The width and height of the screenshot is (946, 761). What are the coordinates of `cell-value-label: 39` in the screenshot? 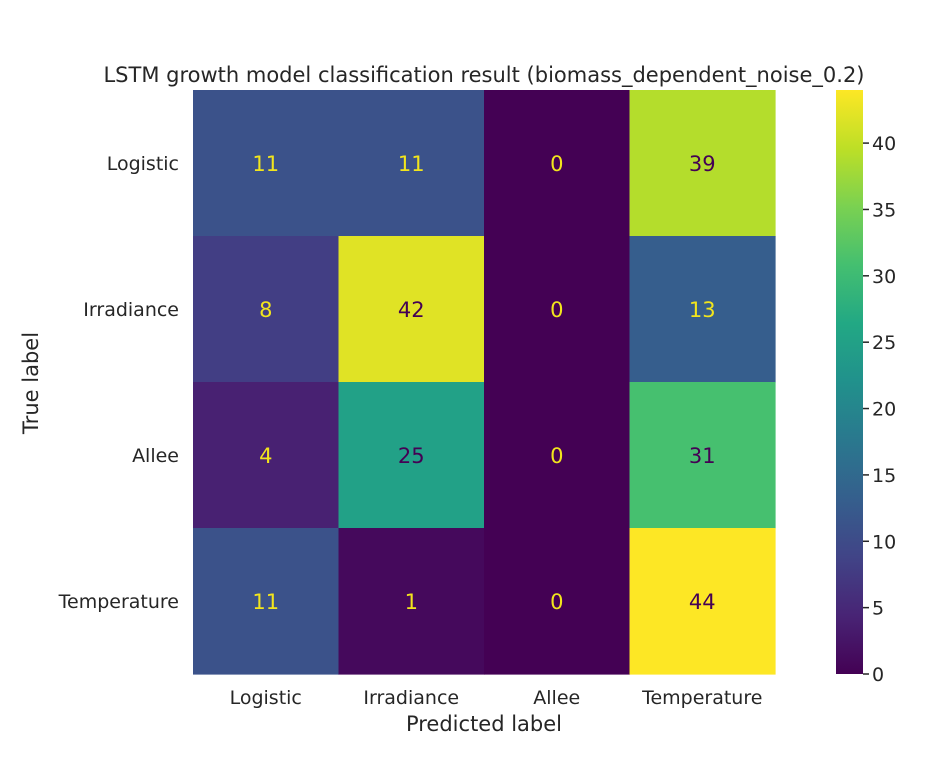 It's located at (702, 164).